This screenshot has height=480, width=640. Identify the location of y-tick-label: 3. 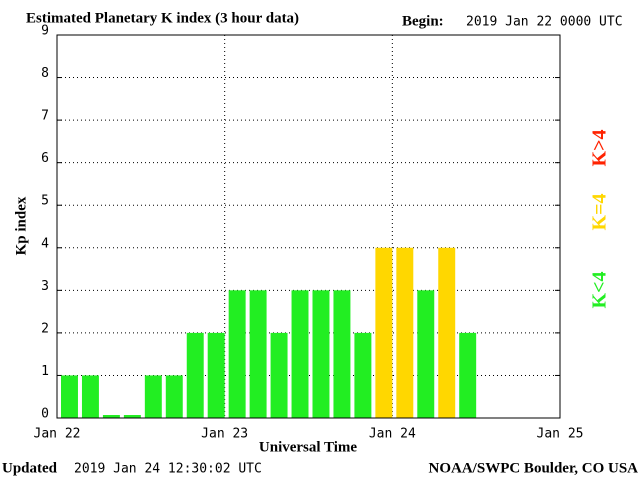
(45, 286).